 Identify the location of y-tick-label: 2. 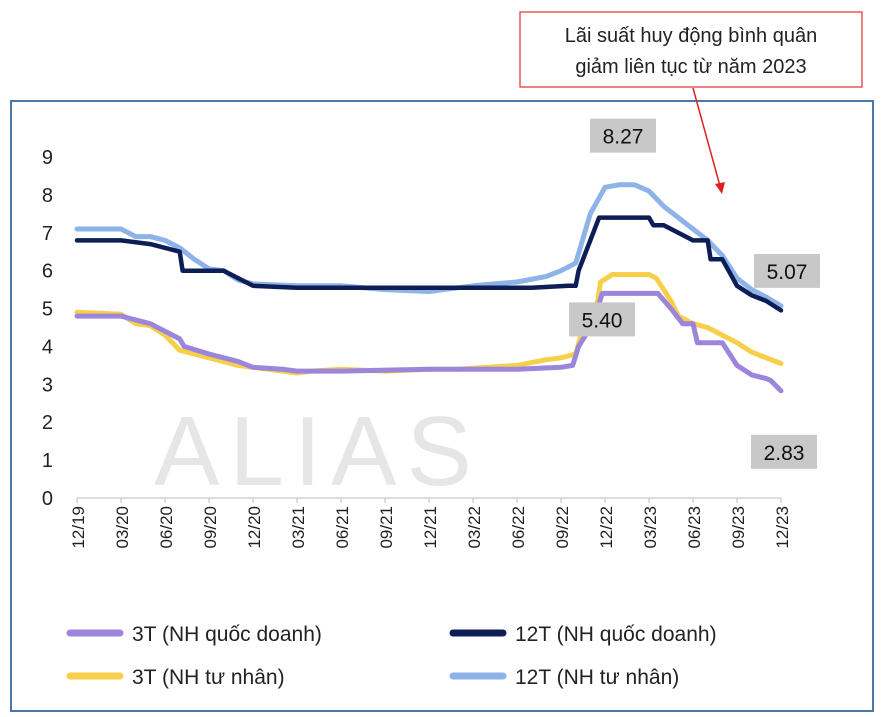
(47, 423).